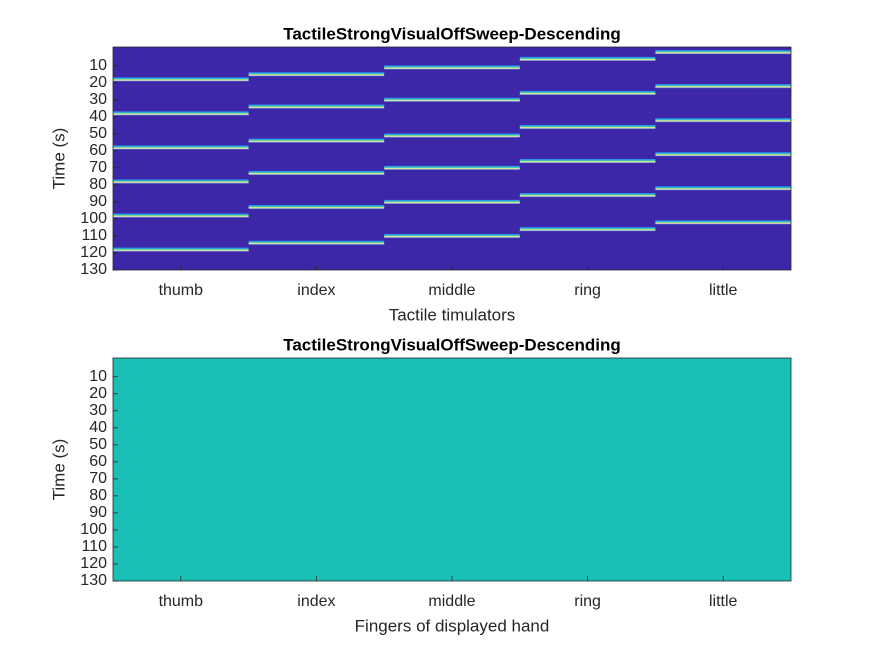 This screenshot has height=661, width=875. What do you see at coordinates (452, 625) in the screenshot?
I see `x-axis-label: Fingers of displayed hand` at bounding box center [452, 625].